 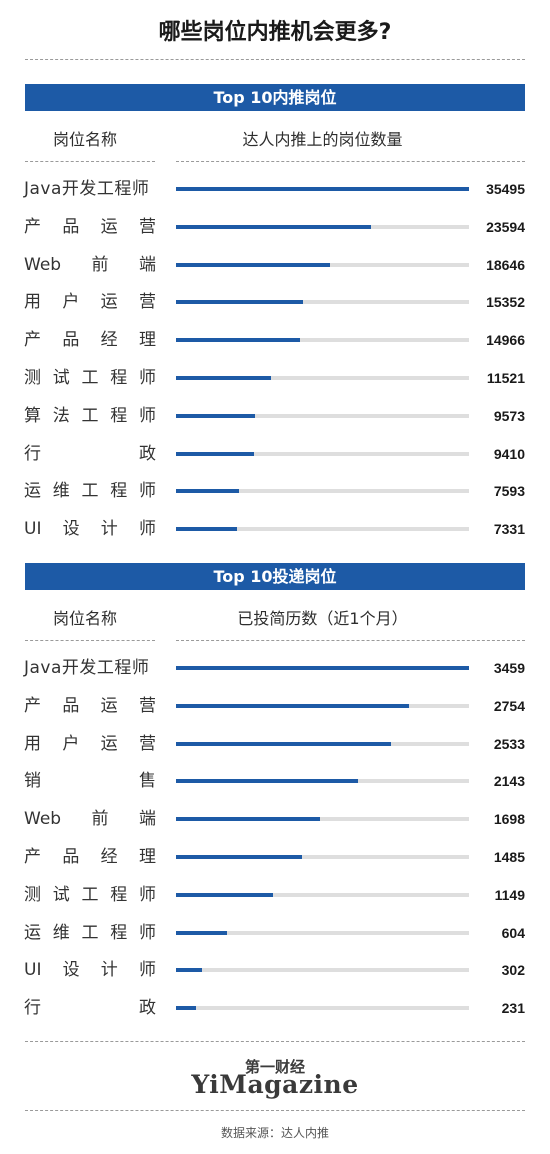 What do you see at coordinates (509, 529) in the screenshot?
I see `data-label: 7331` at bounding box center [509, 529].